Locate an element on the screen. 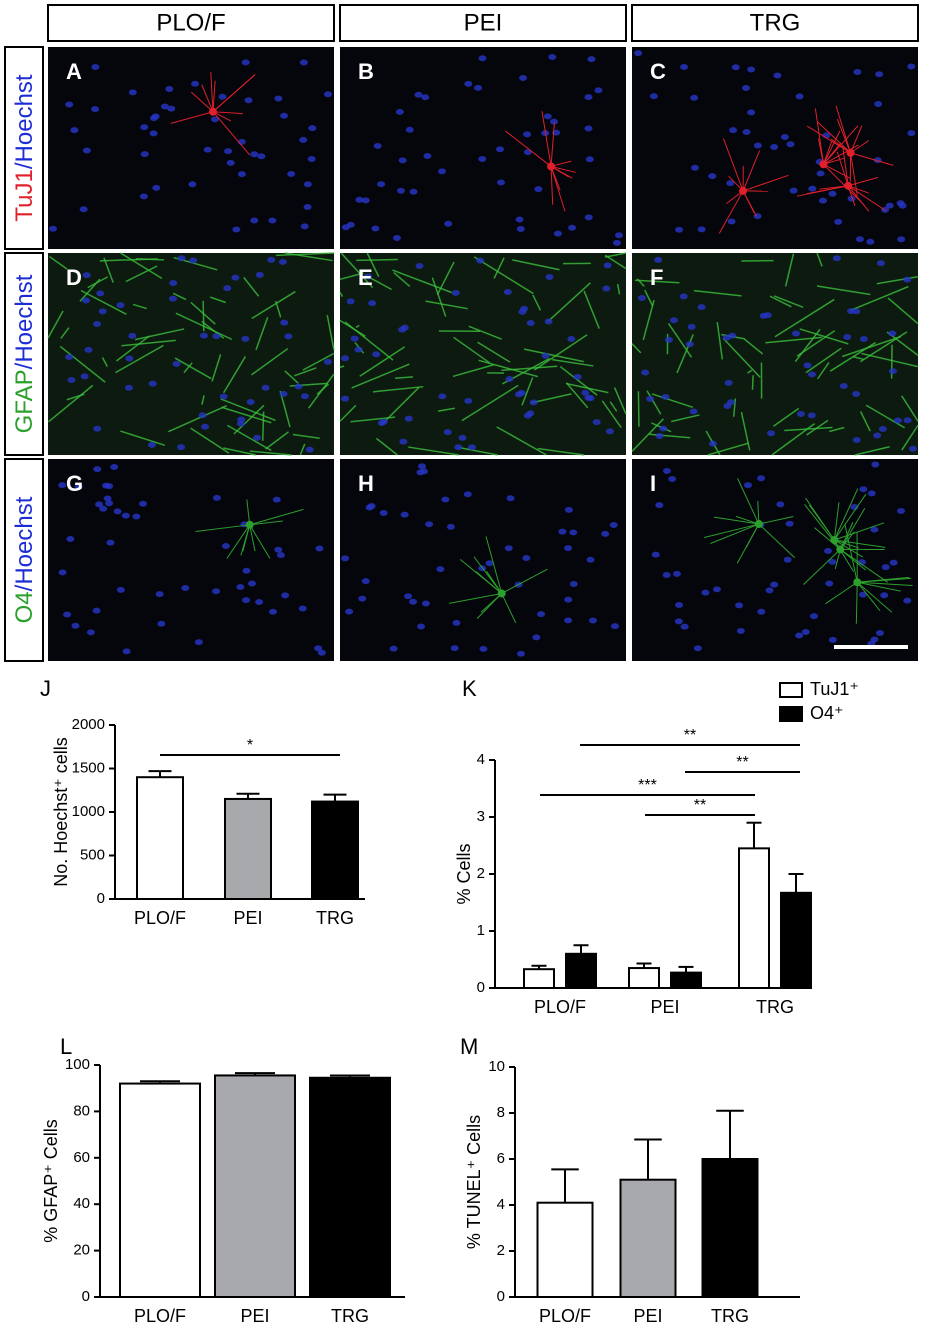 The height and width of the screenshot is (1332, 926). bar is located at coordinates (160, 838).